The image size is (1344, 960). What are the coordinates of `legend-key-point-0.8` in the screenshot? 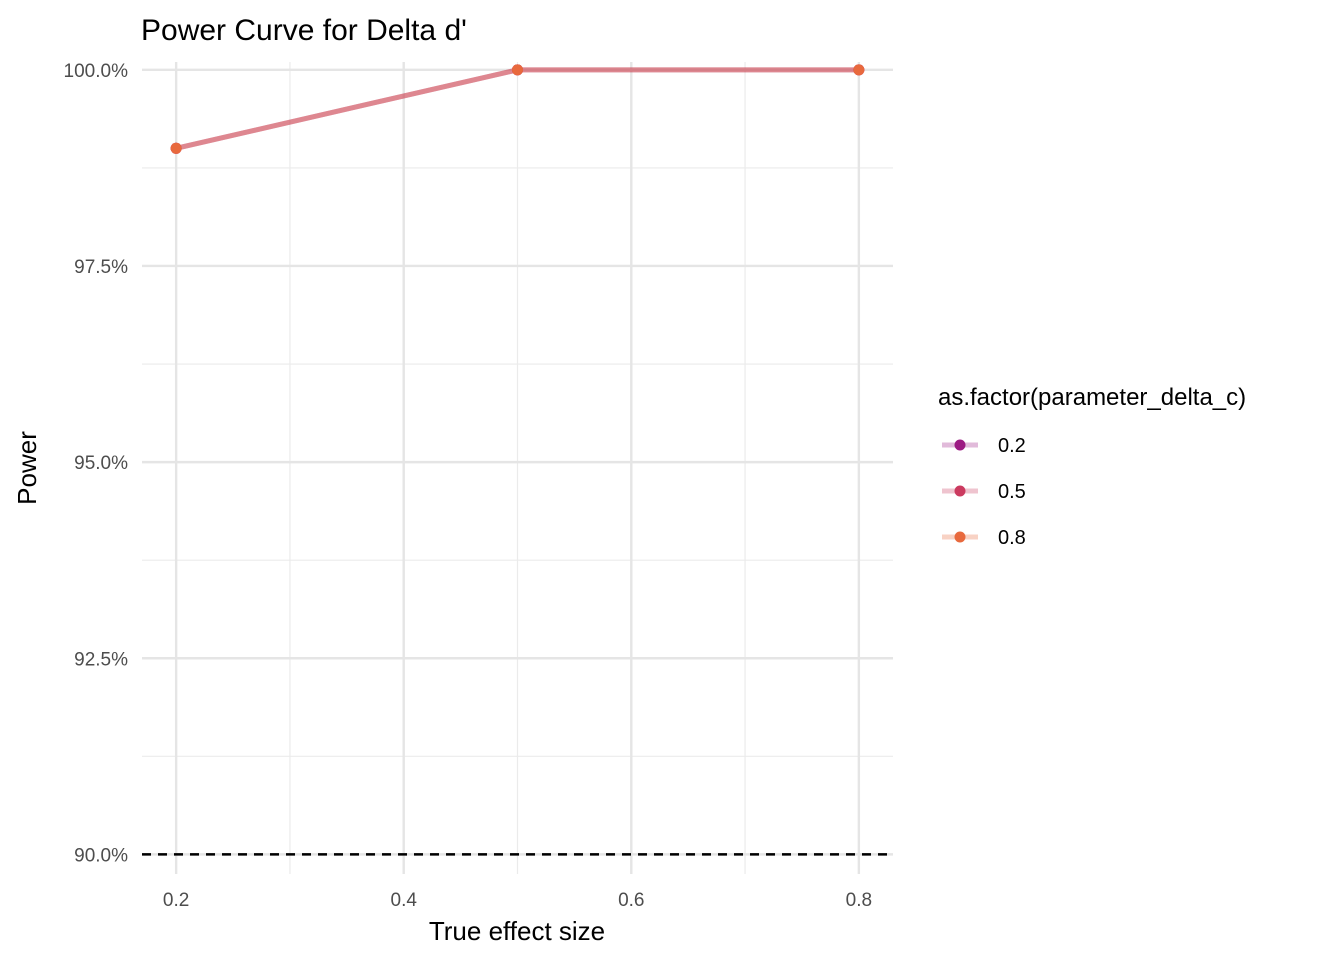 It's located at (960, 537).